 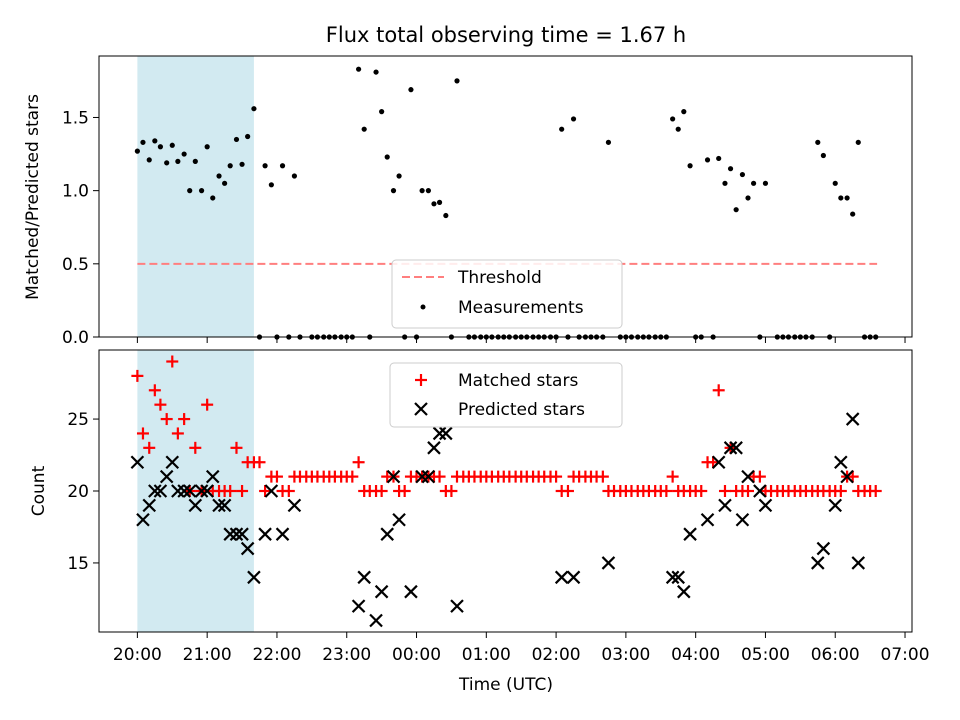 What do you see at coordinates (905, 655) in the screenshot?
I see `x-tick-label: 07:00` at bounding box center [905, 655].